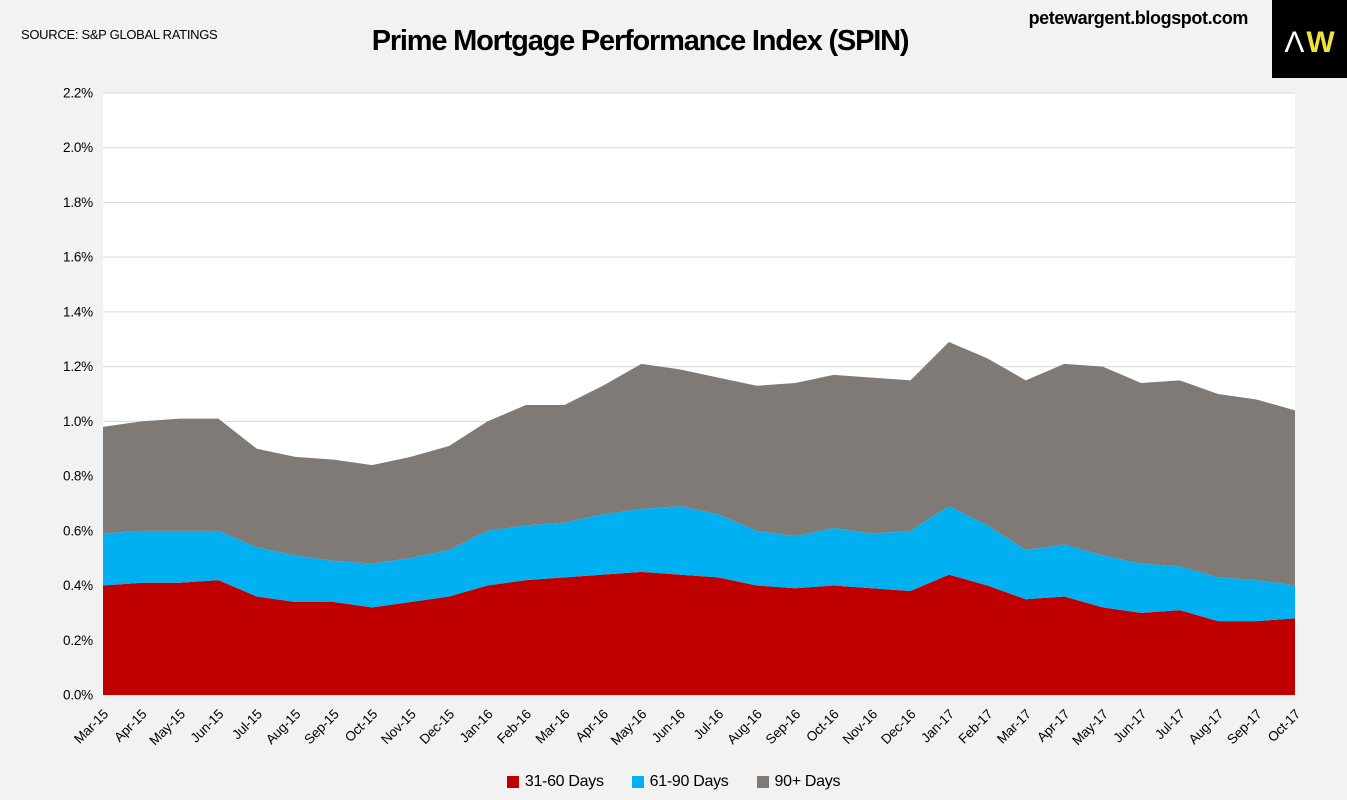  Describe the element at coordinates (207, 726) in the screenshot. I see `x-tick-label: Jun-15` at that location.